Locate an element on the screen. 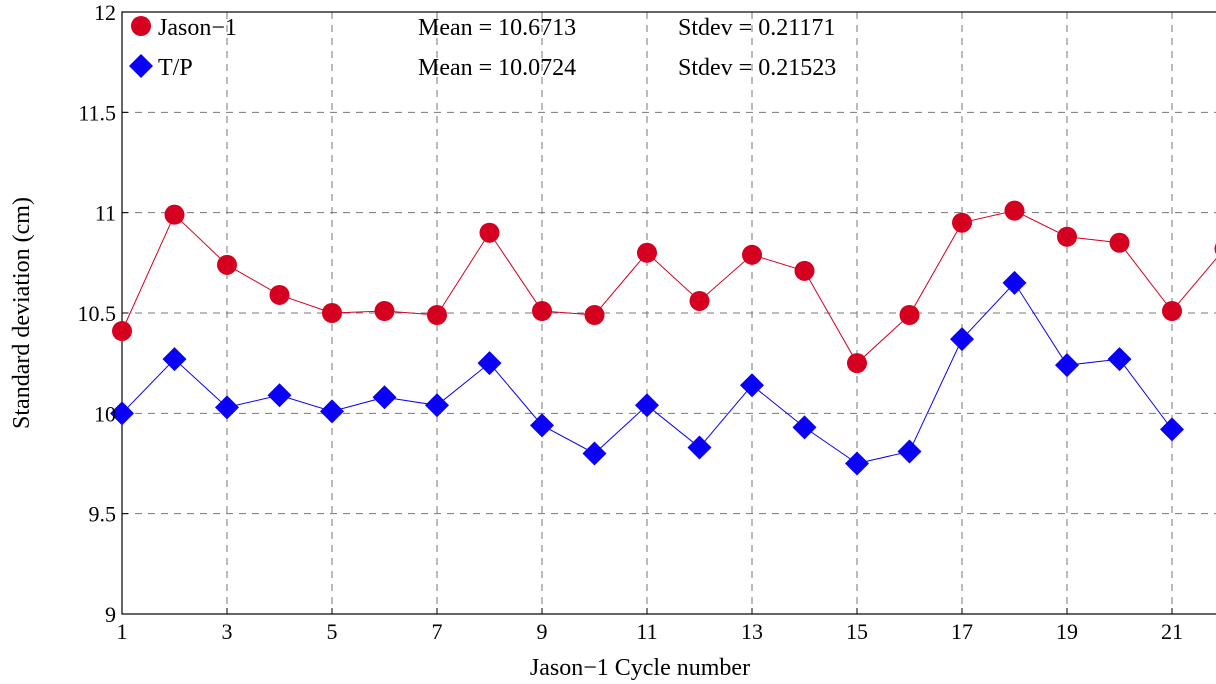 The width and height of the screenshot is (1216, 684). x-tick-label: 9 is located at coordinates (542, 631).